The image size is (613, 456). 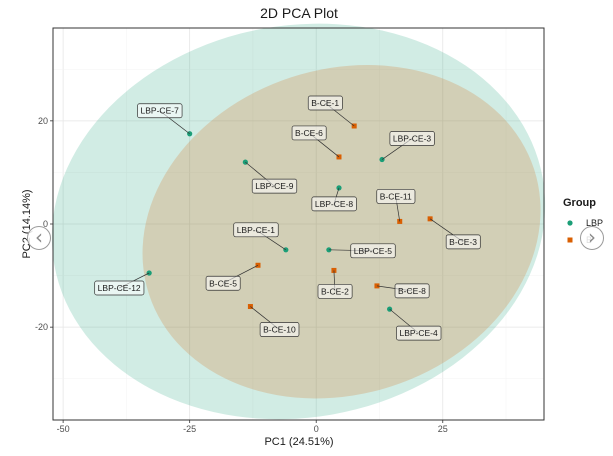 I want to click on label-group-lbp-ce-8: LBP-CE-8, so click(x=334, y=199).